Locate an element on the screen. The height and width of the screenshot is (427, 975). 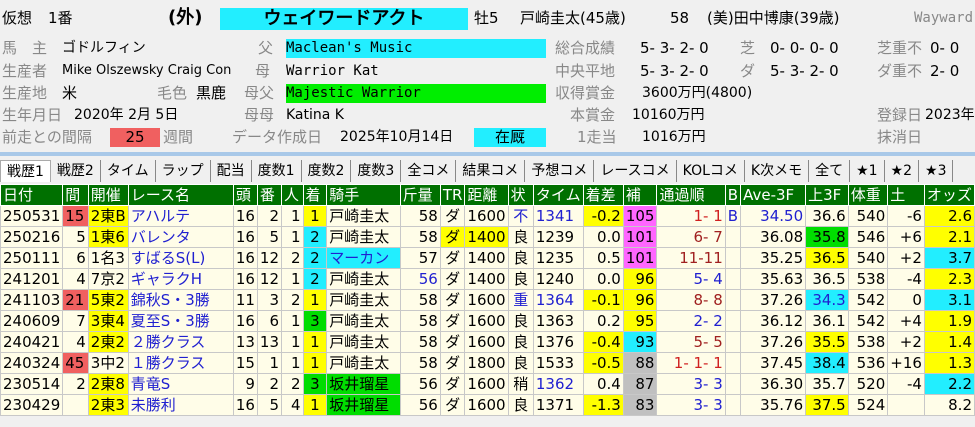
cell-5: 1 is located at coordinates (269, 363).